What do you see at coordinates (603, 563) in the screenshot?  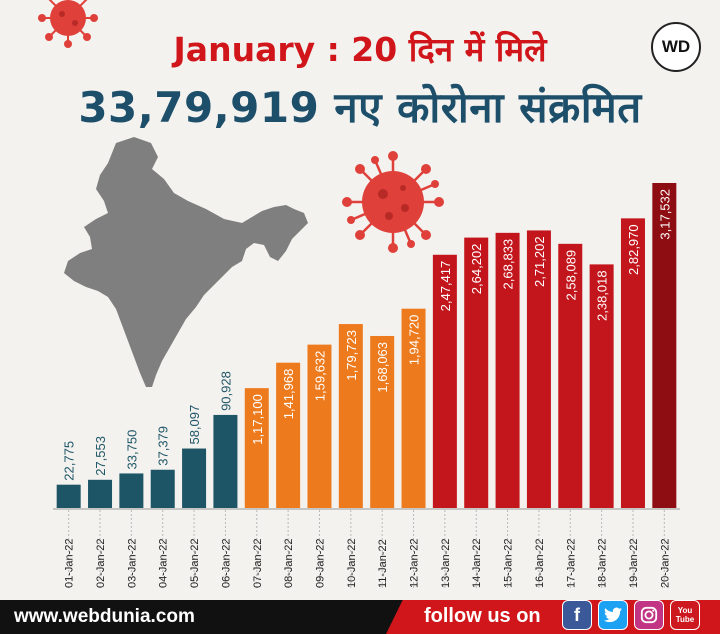 I see `tick-label-18-Jan-22: 18-Jan-22` at bounding box center [603, 563].